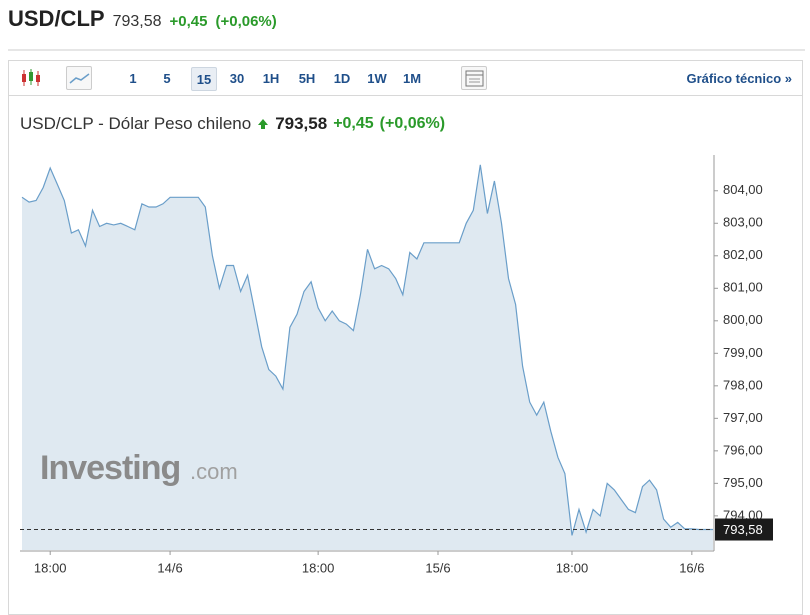 This screenshot has height=615, width=810. I want to click on interval-button: 1D, so click(342, 78).